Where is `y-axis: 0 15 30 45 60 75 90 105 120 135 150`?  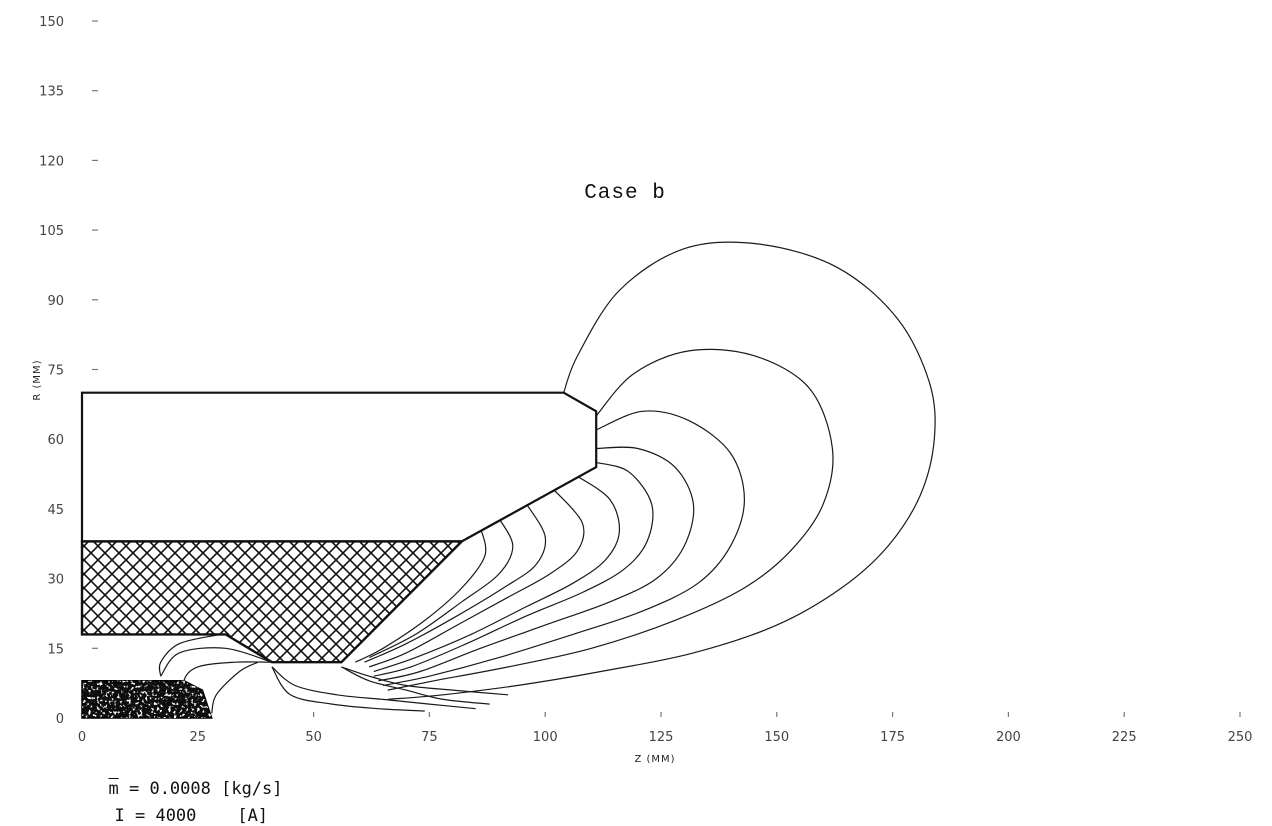
y-axis: 0 15 30 45 60 75 90 105 120 135 150 is located at coordinates (68, 371).